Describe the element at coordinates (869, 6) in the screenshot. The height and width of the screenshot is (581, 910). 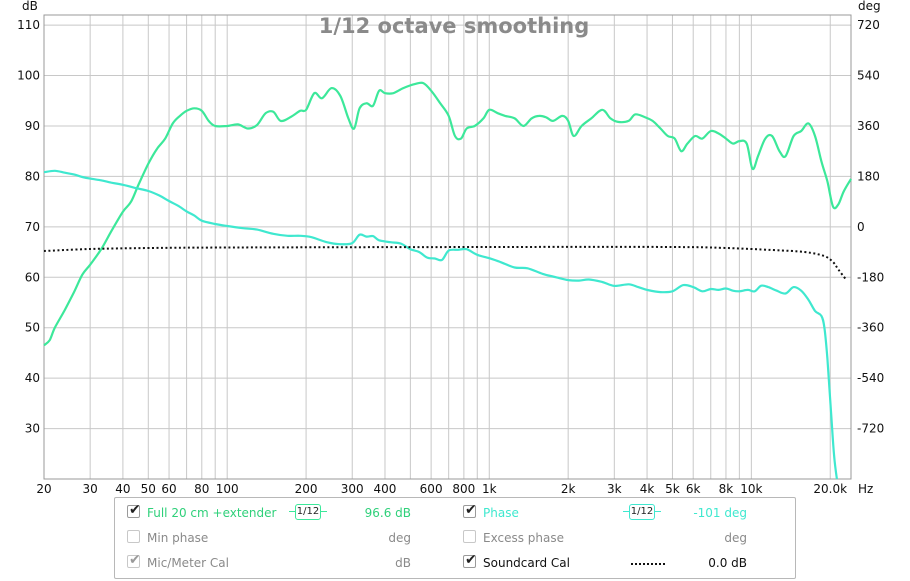
I see `right-axis-unit: deg` at that location.